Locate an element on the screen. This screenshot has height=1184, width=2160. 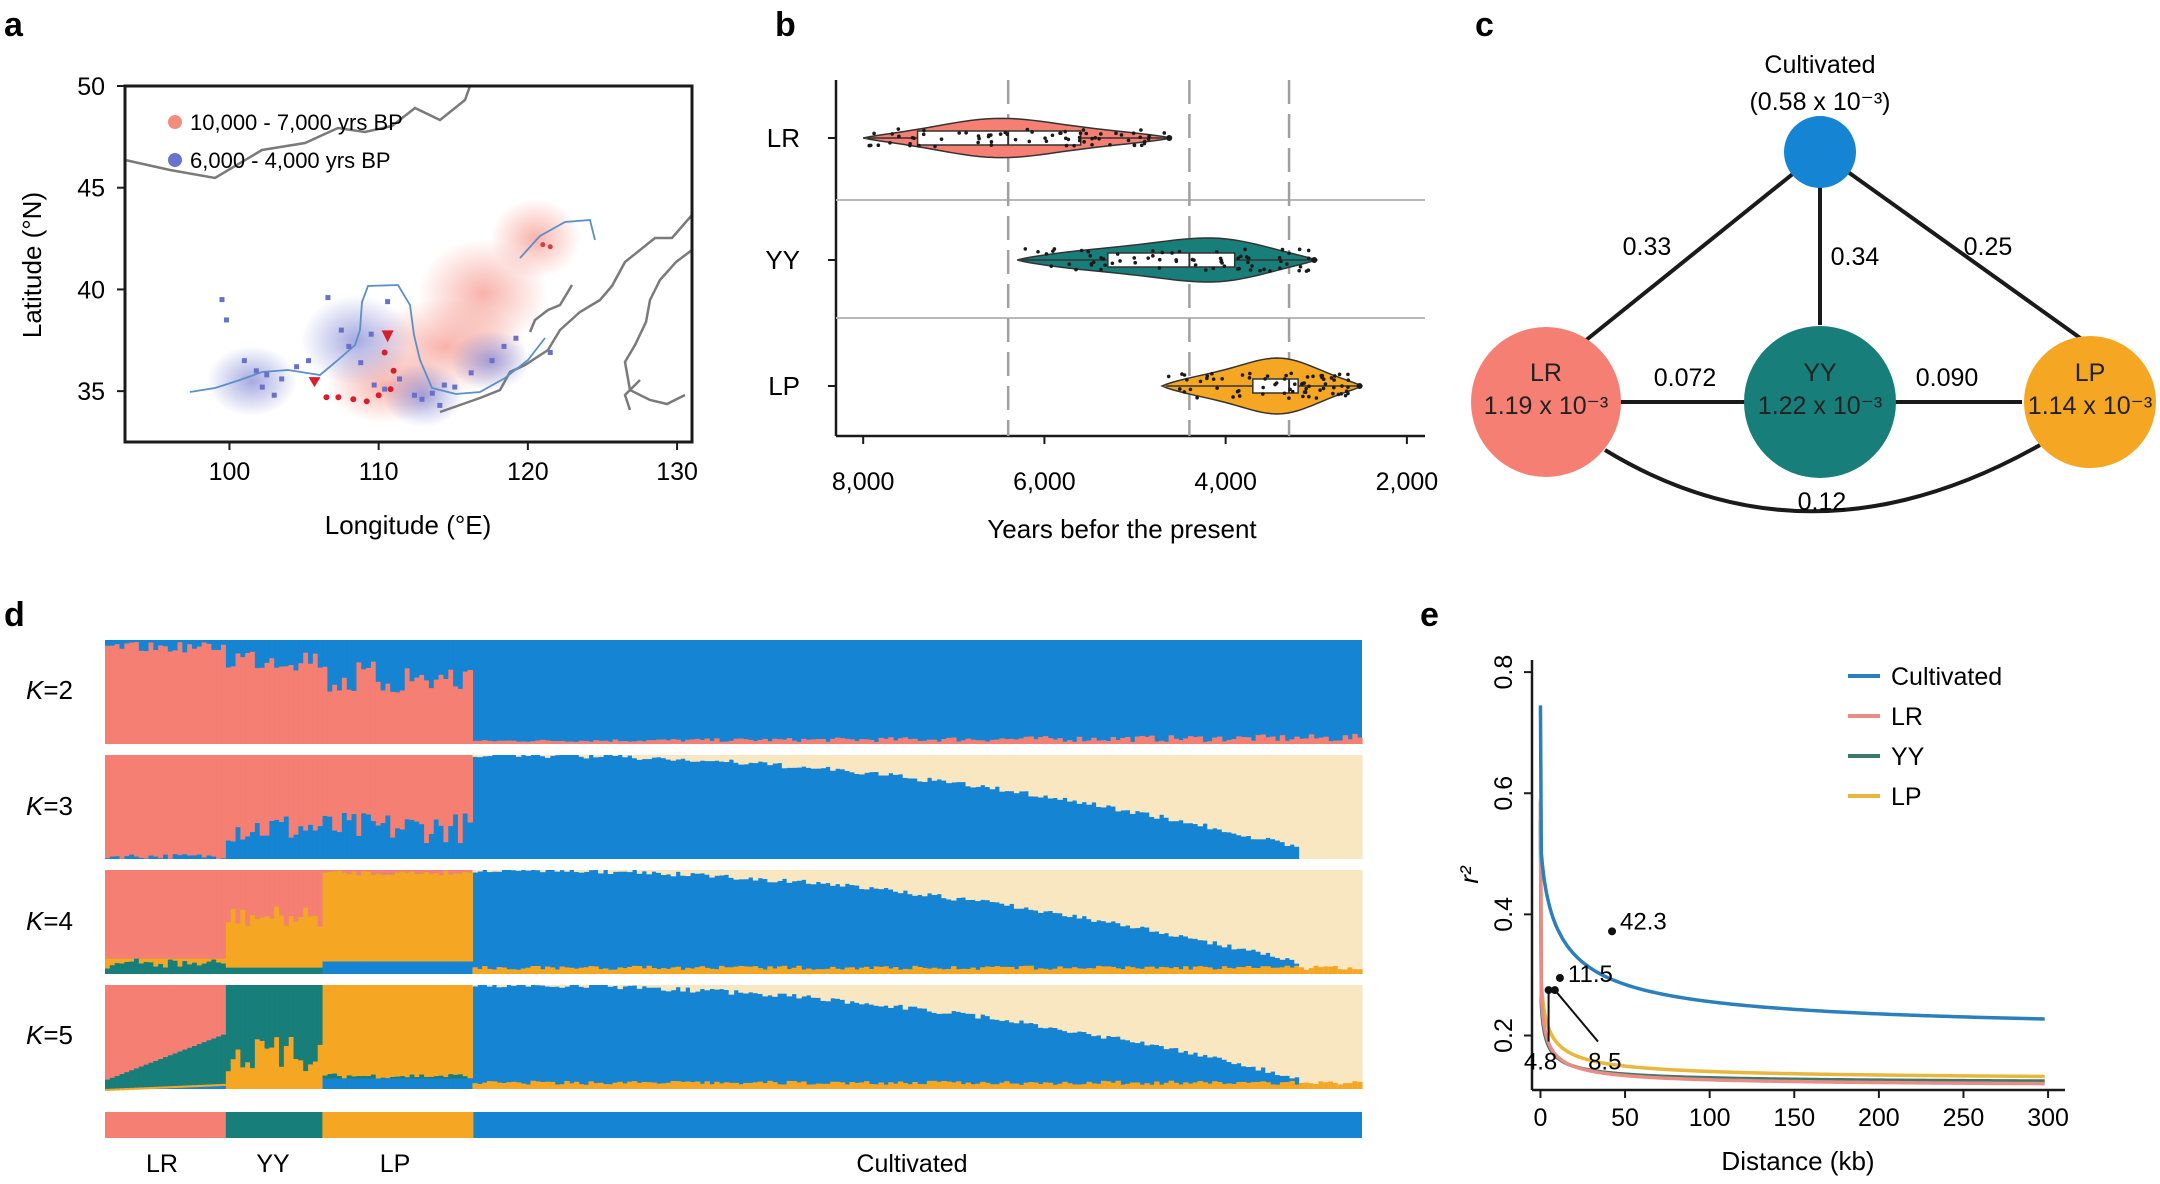
density-glow is located at coordinates (535, 238).